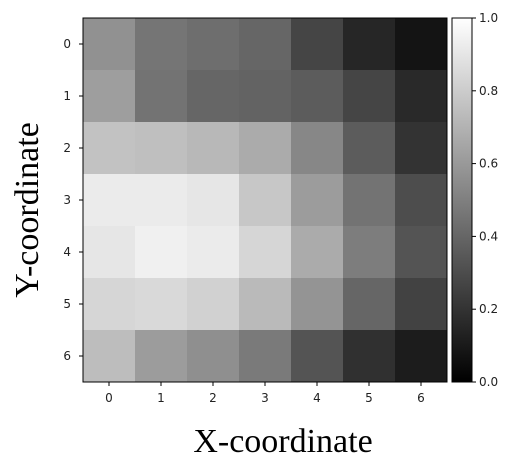 Image resolution: width=520 pixels, height=470 pixels. Describe the element at coordinates (213, 398) in the screenshot. I see `x-tick-label: 2` at that location.